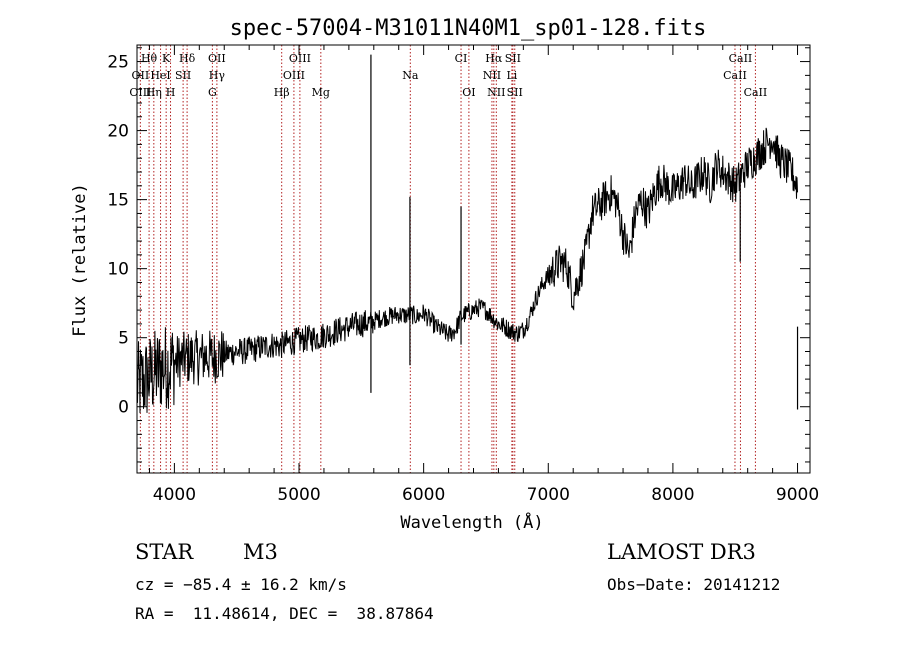 Image resolution: width=900 pixels, height=649 pixels. What do you see at coordinates (681, 552) in the screenshot?
I see `survey-name: LAMOST DR3` at bounding box center [681, 552].